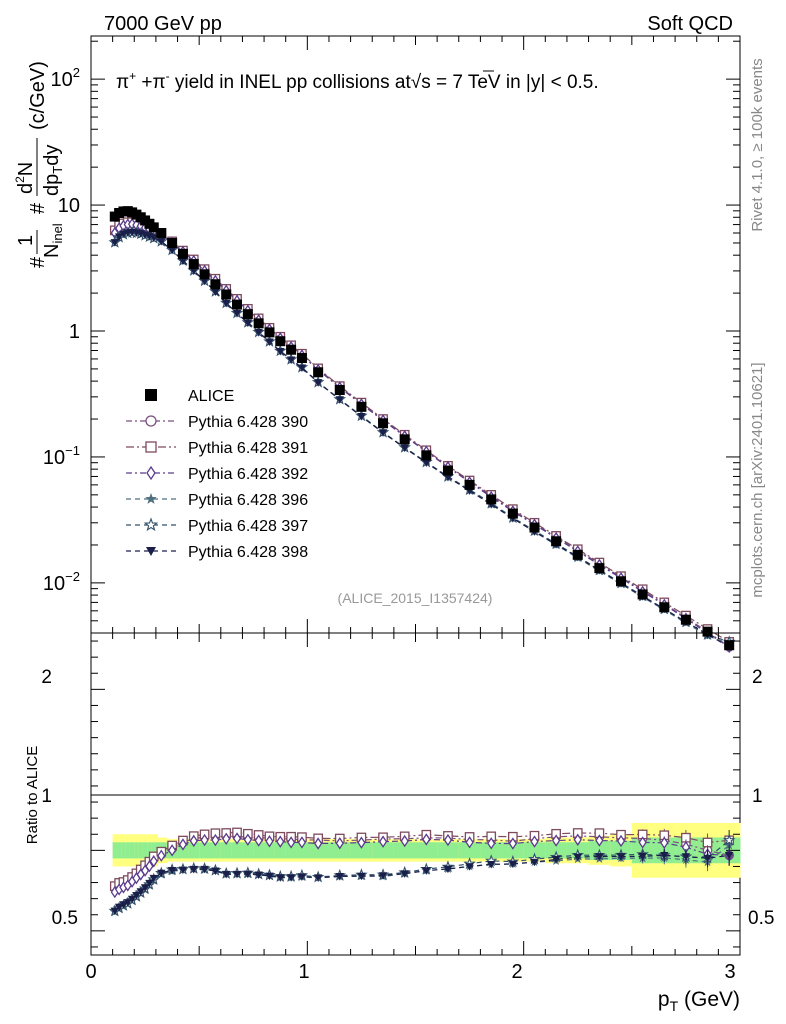 The width and height of the screenshot is (786, 1024). I want to click on svg-text: dpTdy, so click(53, 170).